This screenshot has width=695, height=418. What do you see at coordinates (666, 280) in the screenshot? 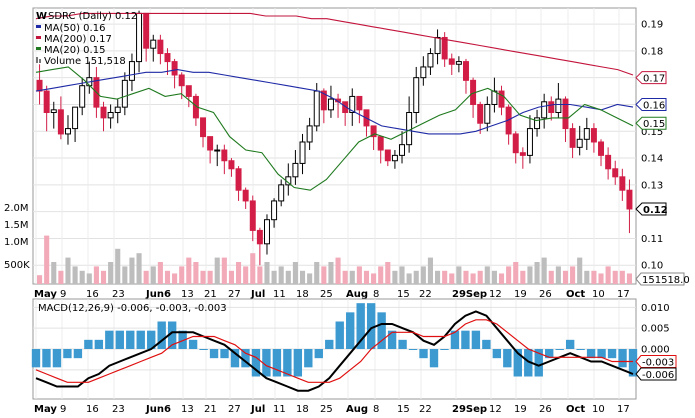
I see `volume-tag-label: 151518.0` at bounding box center [666, 280].